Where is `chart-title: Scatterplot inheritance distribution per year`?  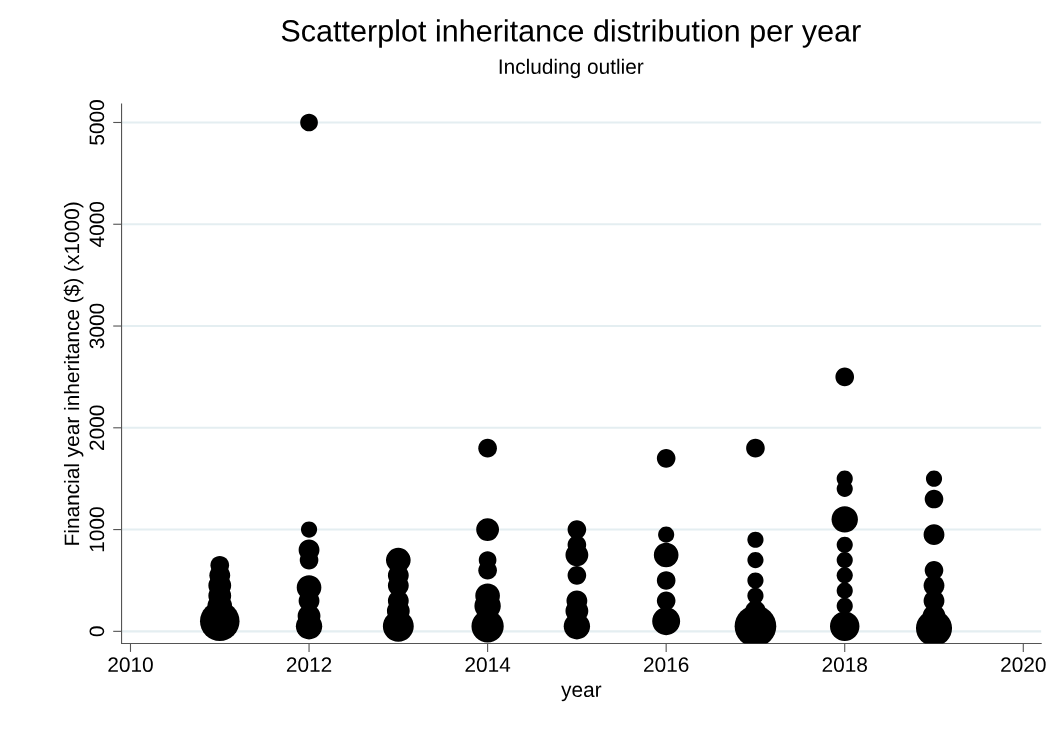
chart-title: Scatterplot inheritance distribution per year is located at coordinates (571, 33).